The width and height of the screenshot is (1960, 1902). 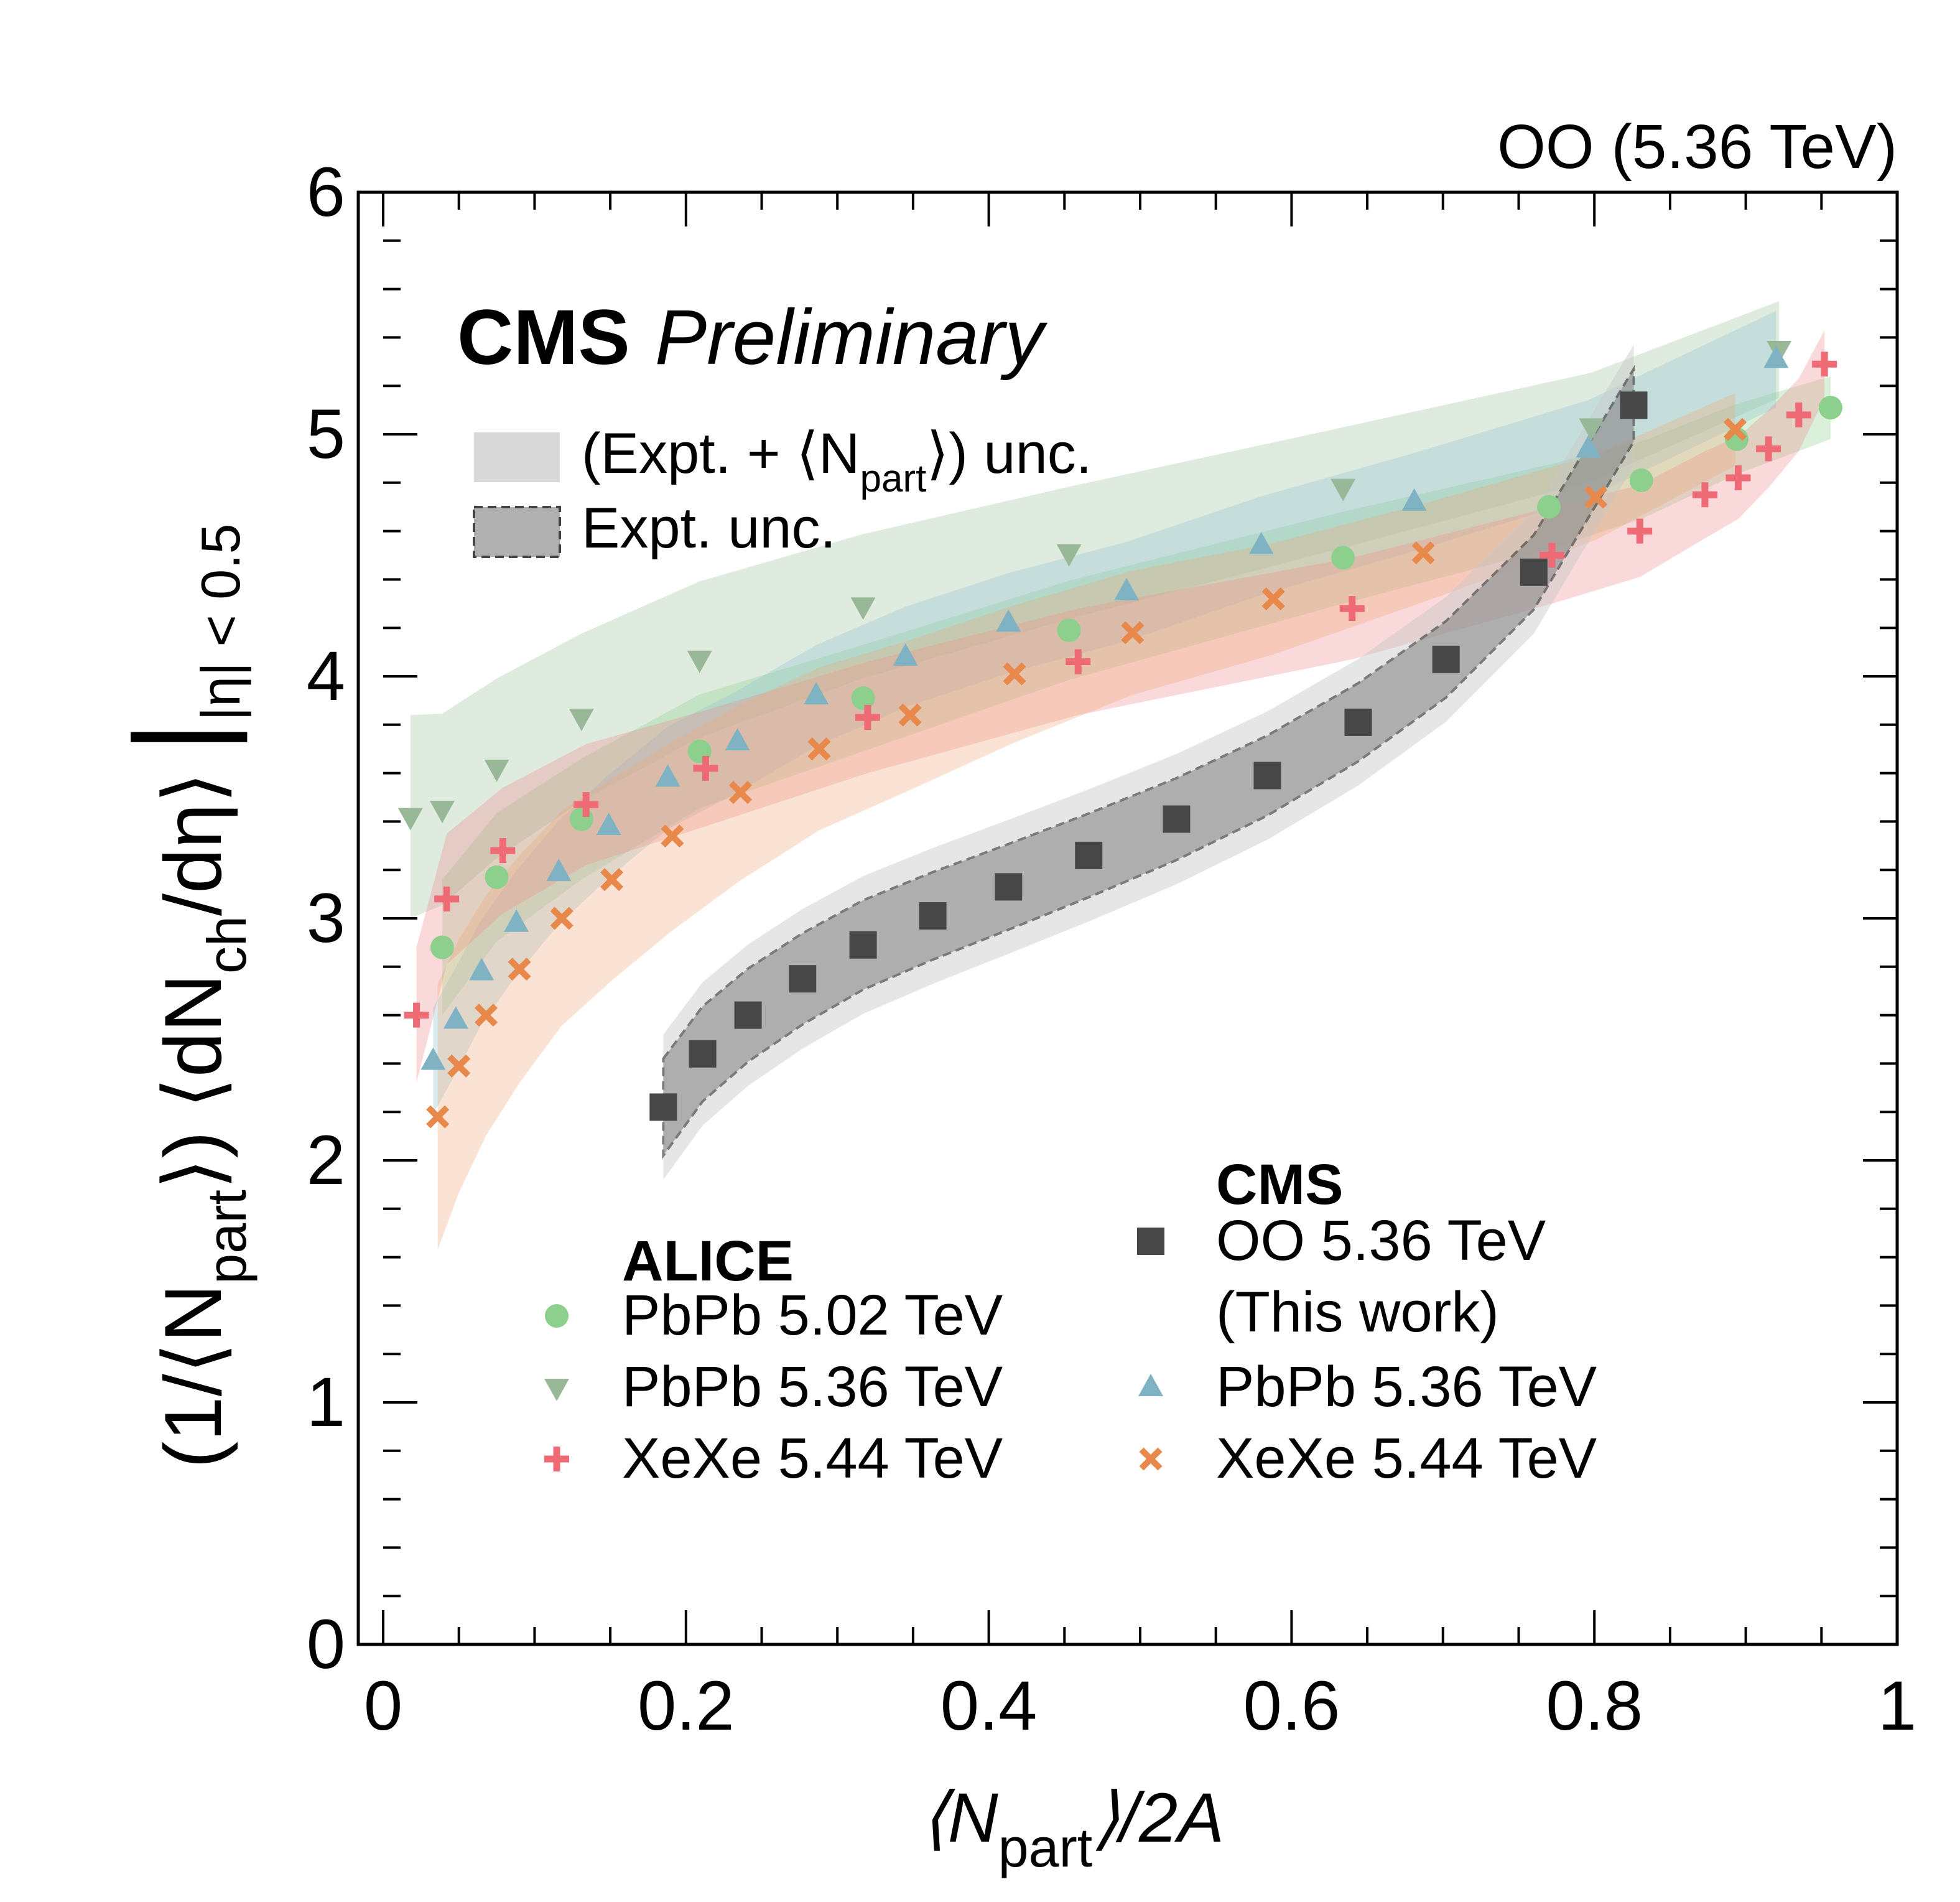 What do you see at coordinates (1279, 1184) in the screenshot?
I see `legend-cms-header: CMS` at bounding box center [1279, 1184].